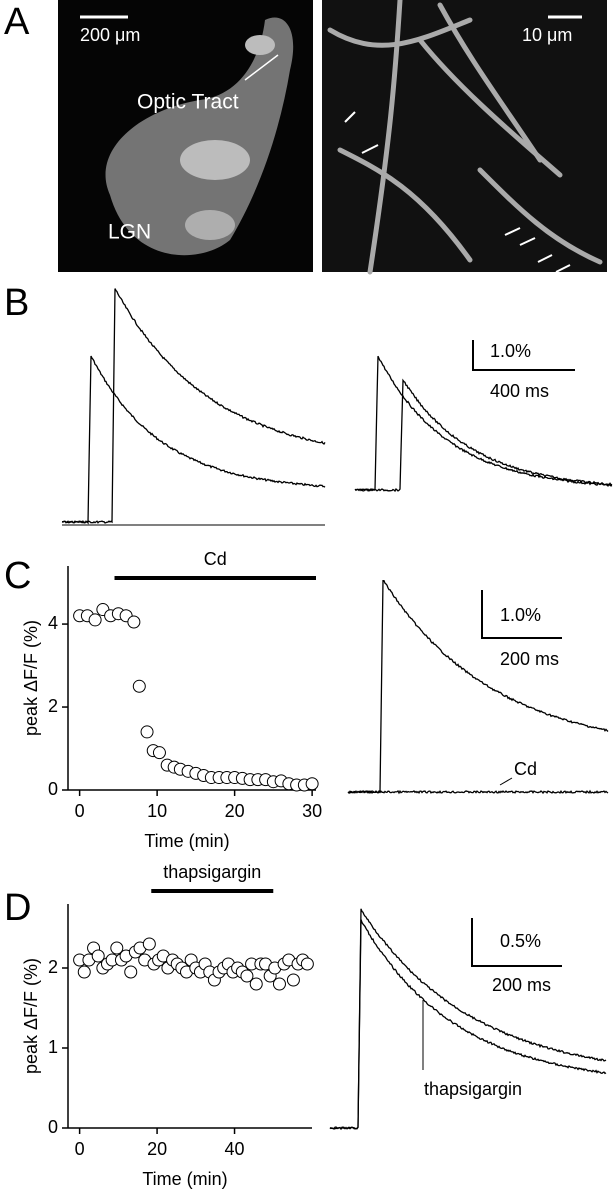  Describe the element at coordinates (17, 576) in the screenshot. I see `panel-label: C` at that location.